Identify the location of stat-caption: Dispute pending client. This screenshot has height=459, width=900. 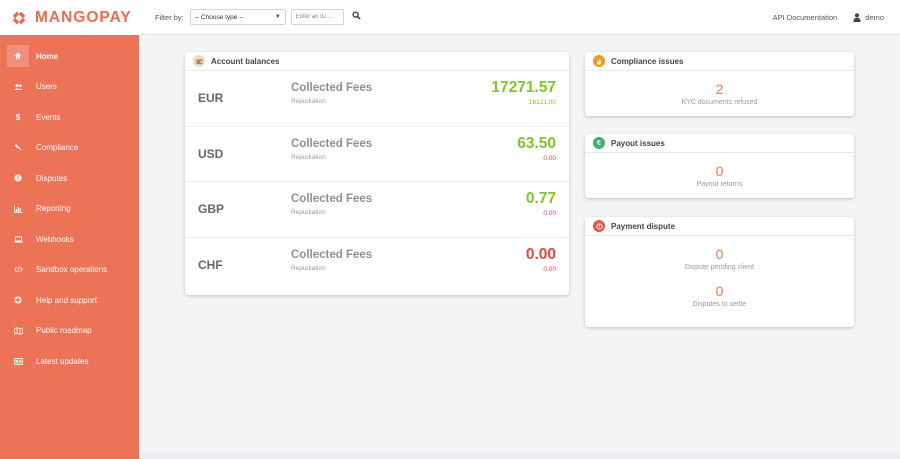
(719, 267).